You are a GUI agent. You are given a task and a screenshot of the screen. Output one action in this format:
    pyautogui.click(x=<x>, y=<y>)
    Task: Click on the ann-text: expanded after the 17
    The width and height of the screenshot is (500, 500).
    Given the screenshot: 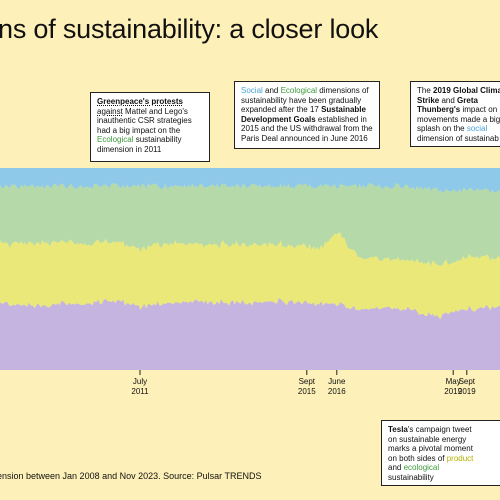 What is the action you would take?
    pyautogui.click(x=281, y=110)
    